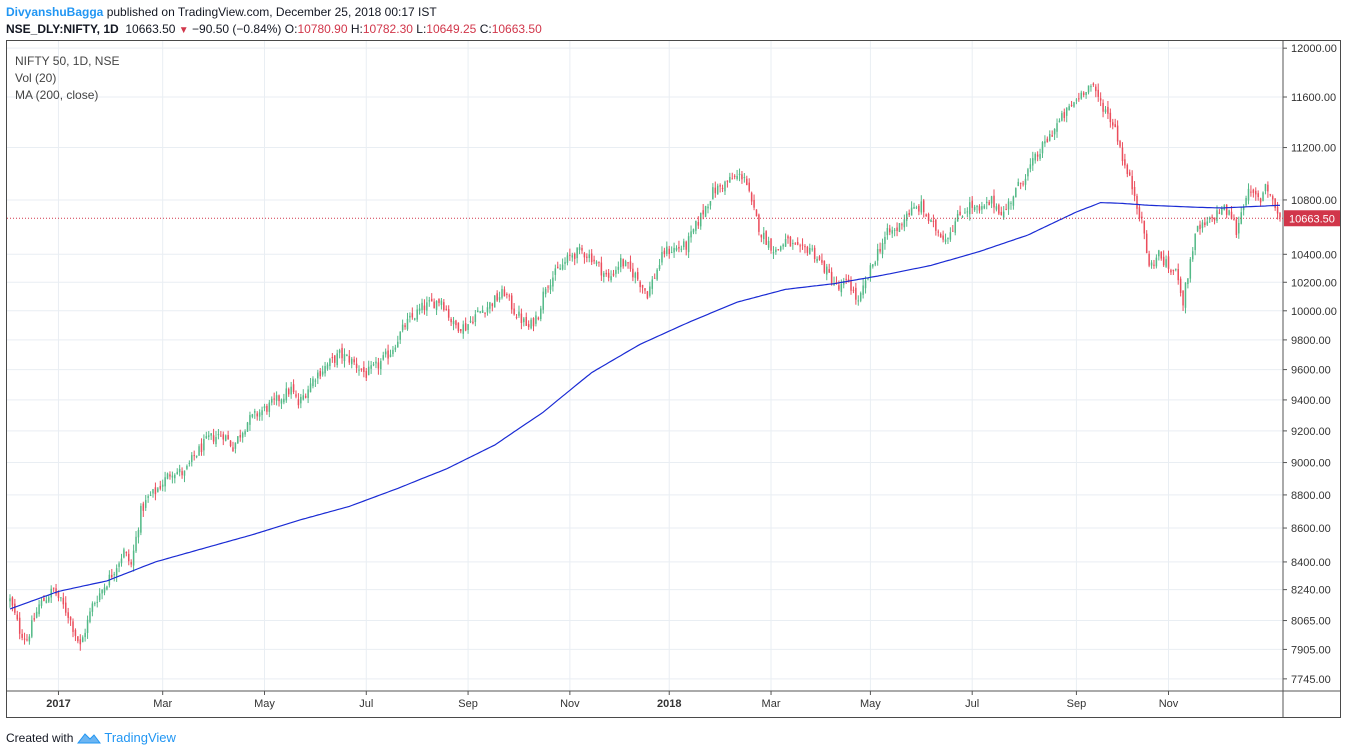 Image resolution: width=1348 pixels, height=755 pixels. I want to click on y-tick-label: 10800.00, so click(1314, 201).